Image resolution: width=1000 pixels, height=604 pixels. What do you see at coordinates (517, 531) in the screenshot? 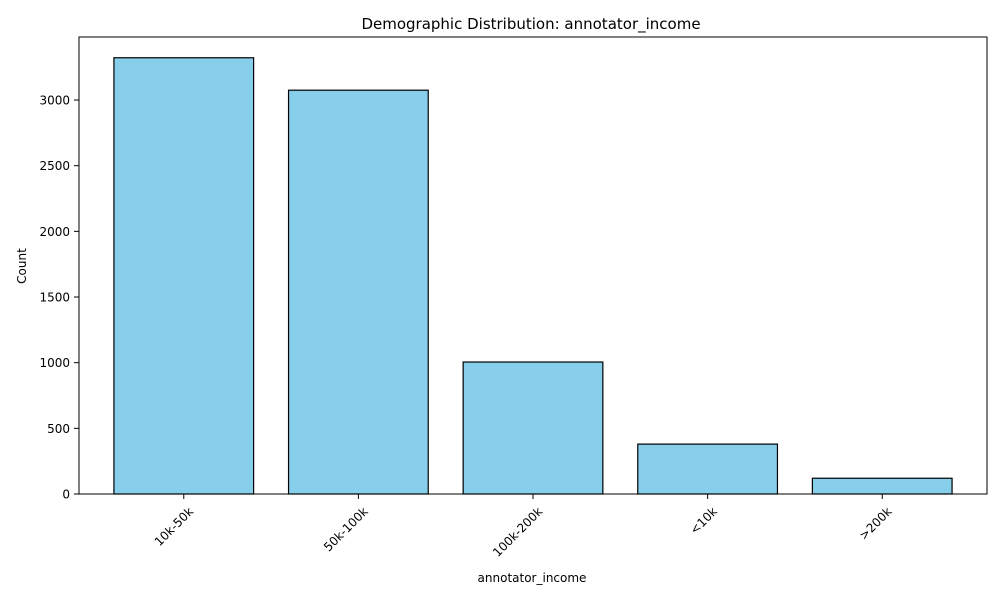
I see `x-tick-label-2: 100k-200k` at bounding box center [517, 531].